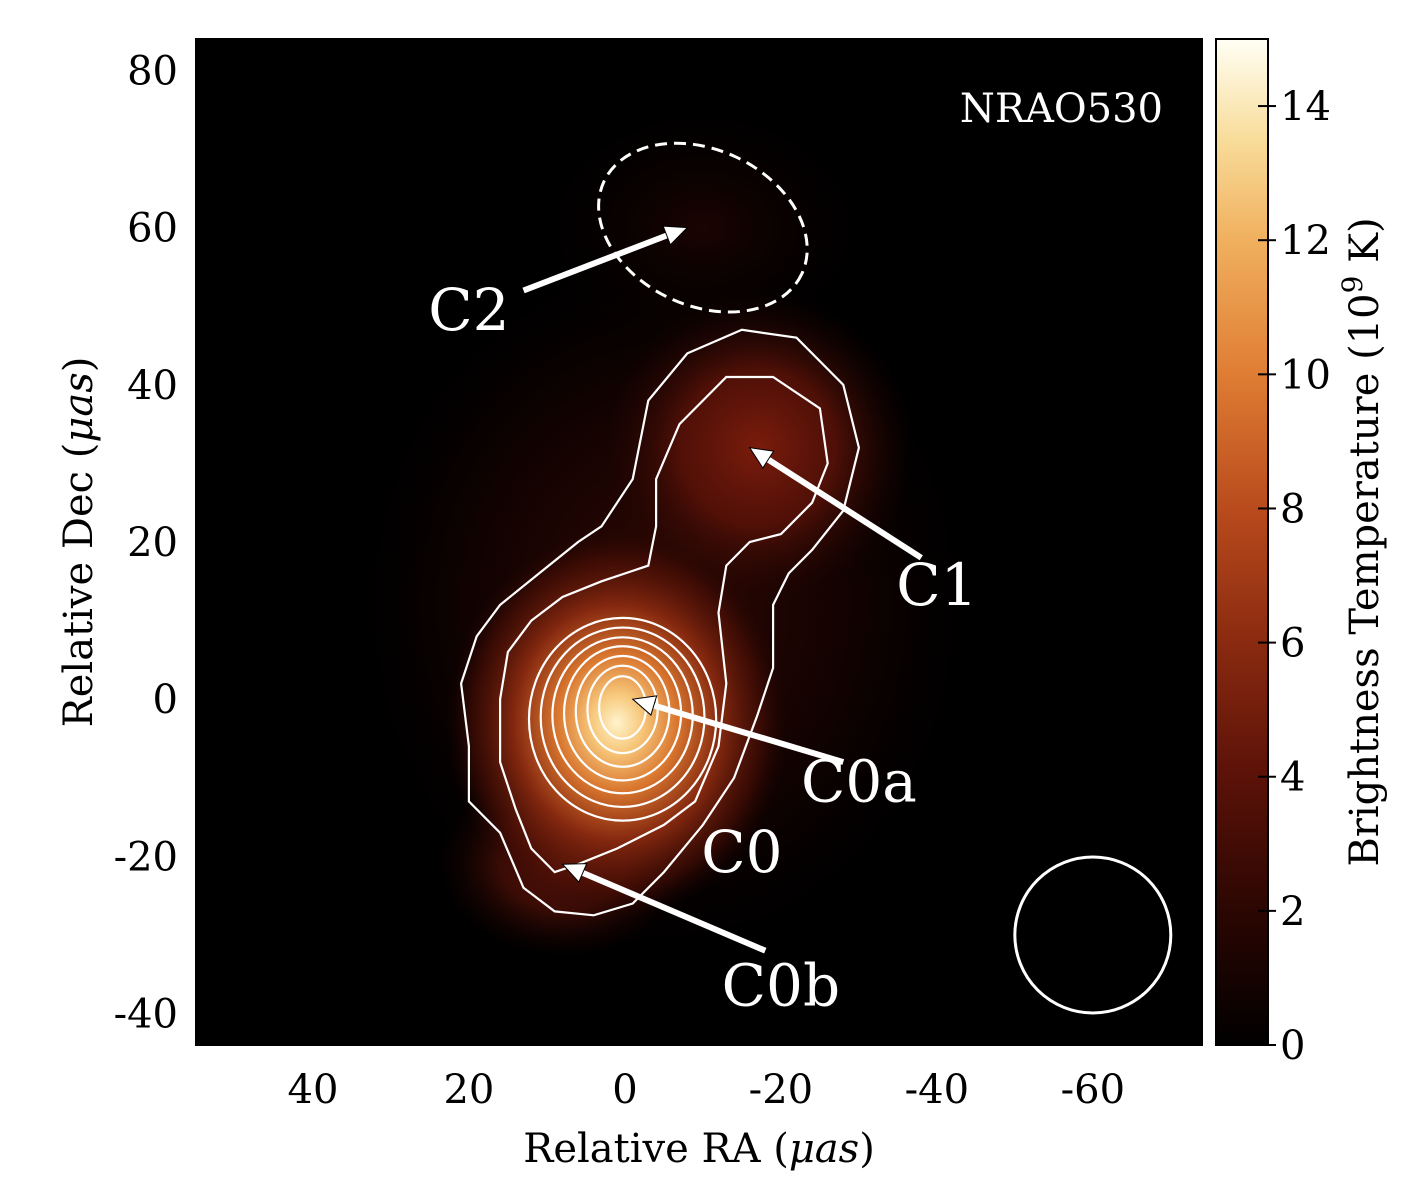 This screenshot has width=1418, height=1192. What do you see at coordinates (748, 733) in the screenshot?
I see `arrow-shaft-c0a` at bounding box center [748, 733].